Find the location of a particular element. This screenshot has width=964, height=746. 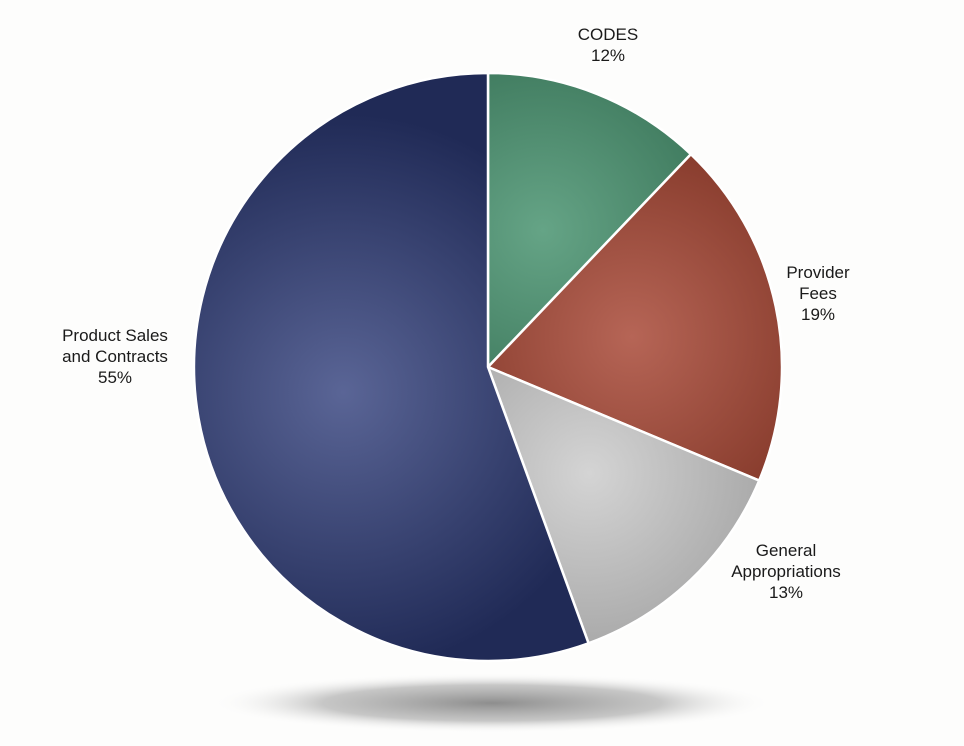

slice-name-label: Appropriations is located at coordinates (786, 571).